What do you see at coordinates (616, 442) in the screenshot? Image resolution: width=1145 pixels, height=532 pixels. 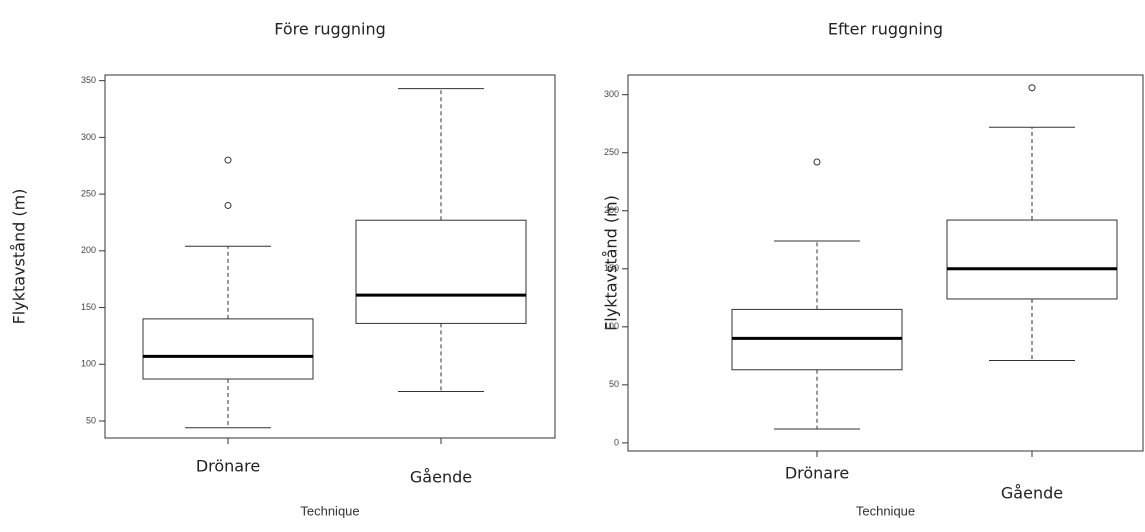 I see `y-tick-label: 0` at bounding box center [616, 442].